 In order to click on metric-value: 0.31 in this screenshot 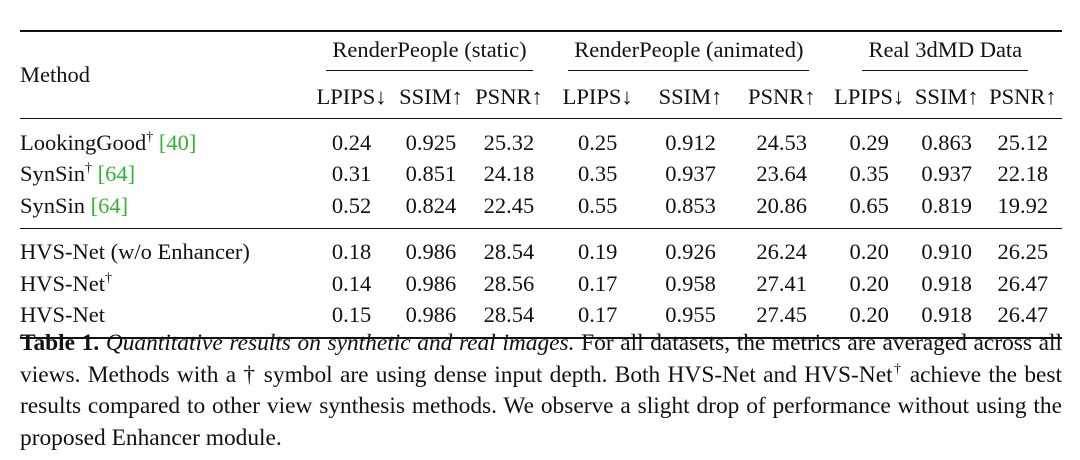, I will do `click(351, 173)`.